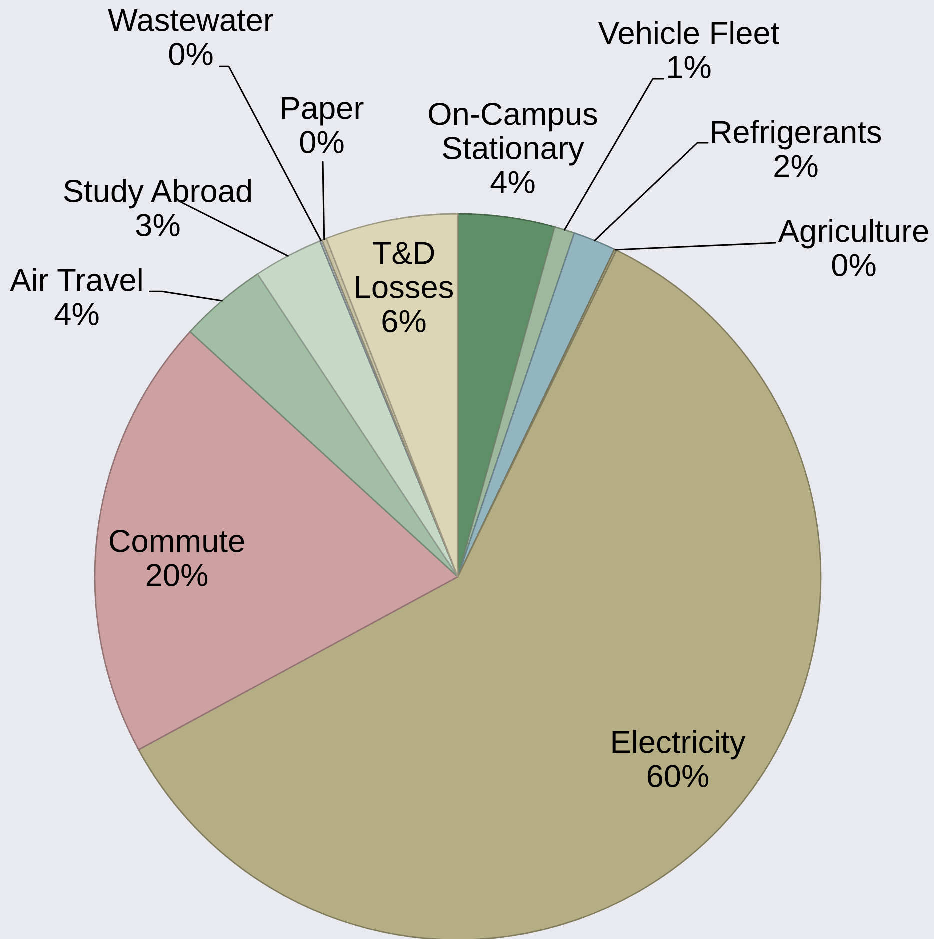 The width and height of the screenshot is (934, 939). I want to click on slice-label: Study Abroad, so click(158, 194).